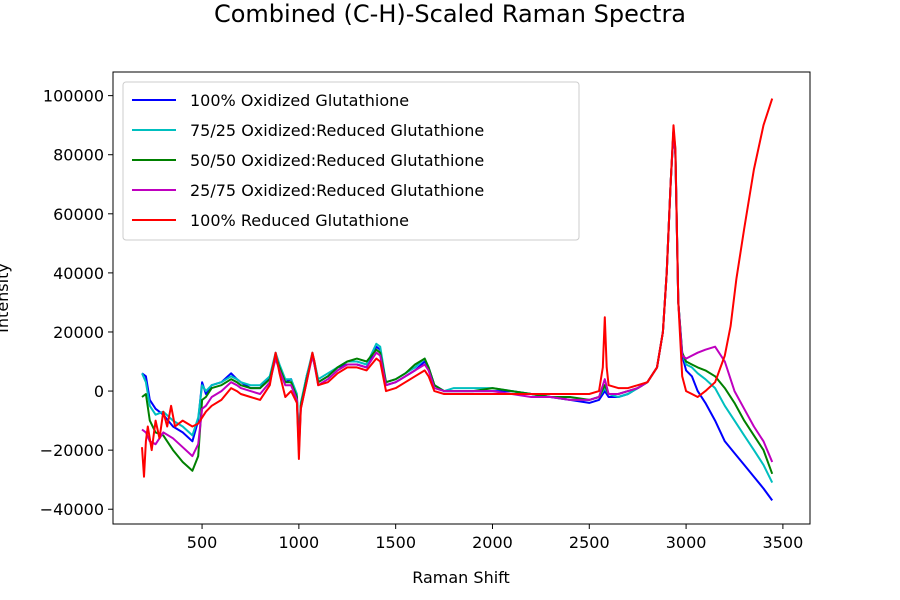  Describe the element at coordinates (337, 160) in the screenshot. I see `legend-label-3: 50/50 Oxidized:Reduced Glutathione` at that location.